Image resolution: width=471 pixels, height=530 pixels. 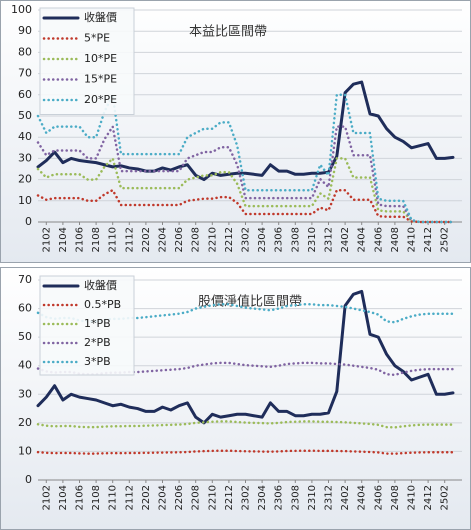 What do you see at coordinates (228, 32) in the screenshot?
I see `chart-title: 本益比區間帶` at bounding box center [228, 32].